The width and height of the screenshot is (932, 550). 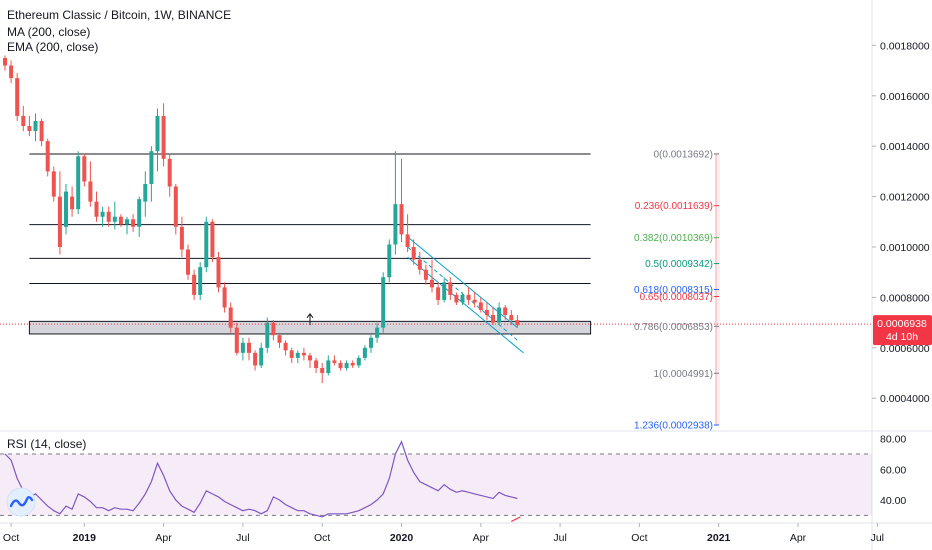 I want to click on countdown-label: 4d 10h, so click(x=902, y=337).